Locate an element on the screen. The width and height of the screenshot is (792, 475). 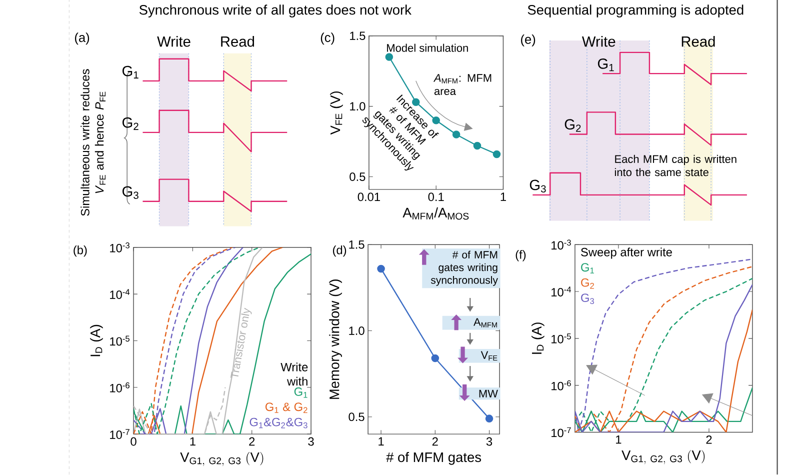
annotation: V$_{FE}$ is located at coordinates (489, 356).